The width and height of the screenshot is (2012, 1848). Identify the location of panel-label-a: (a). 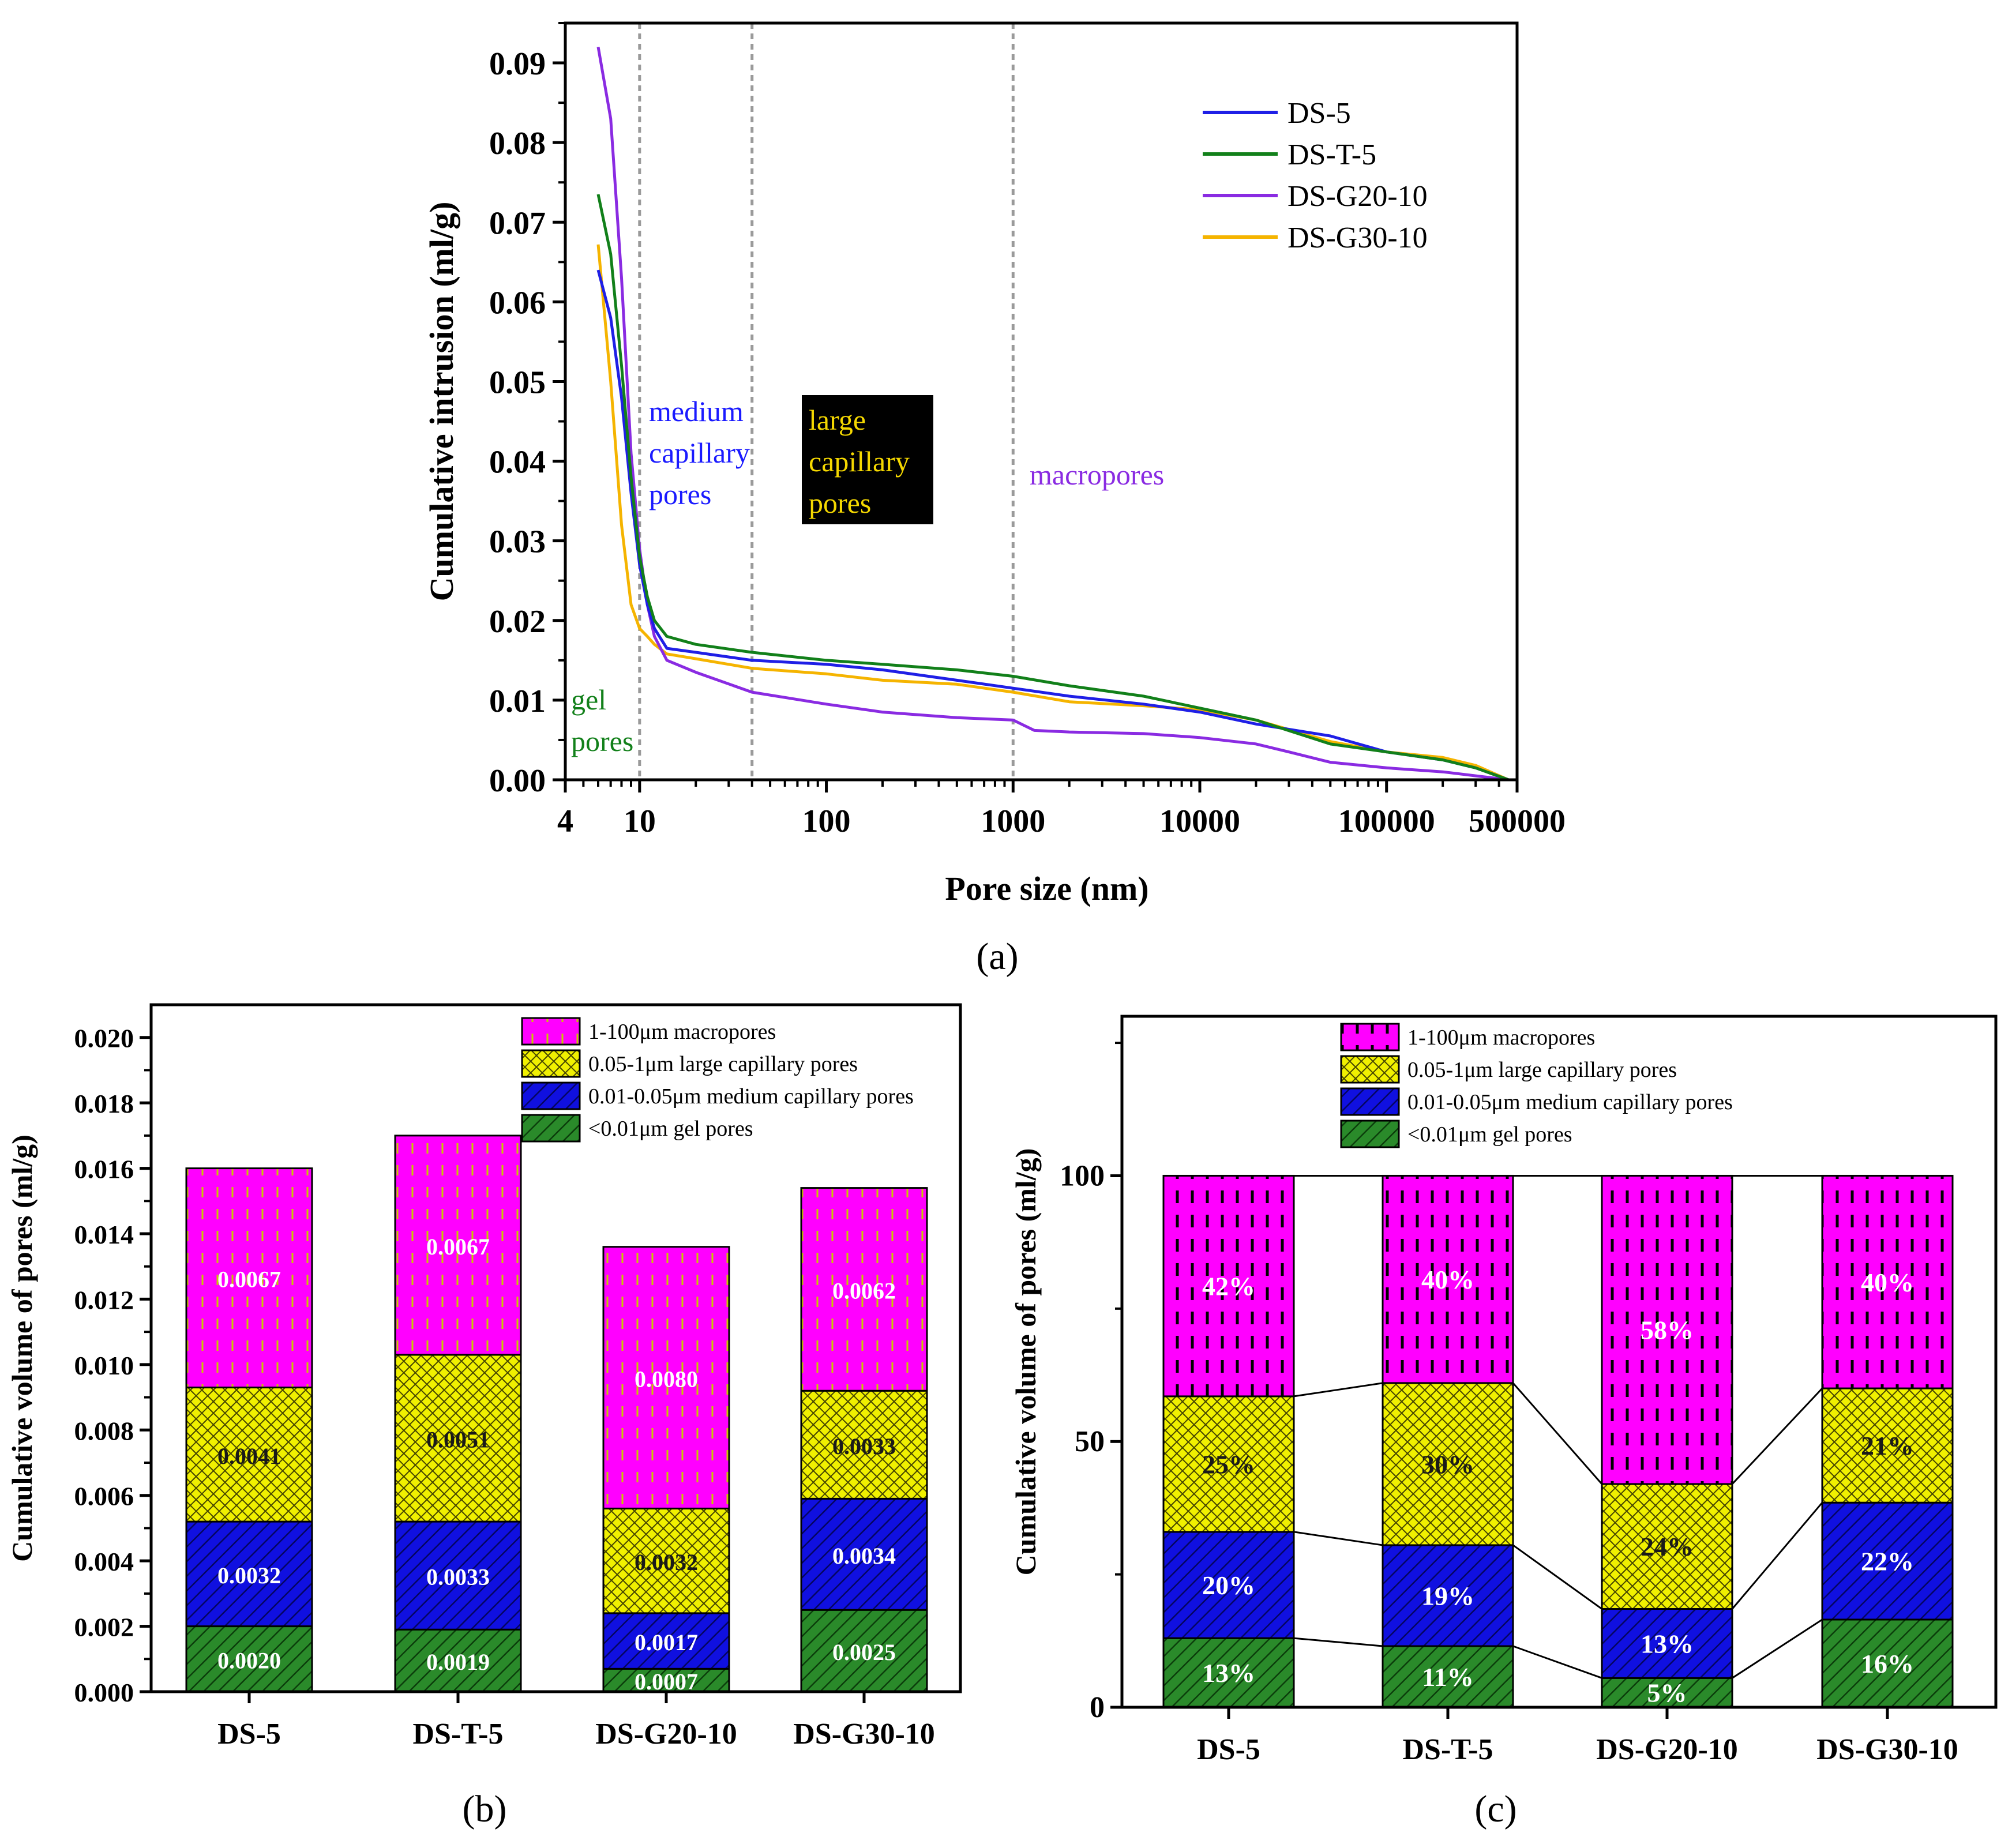
(997, 957).